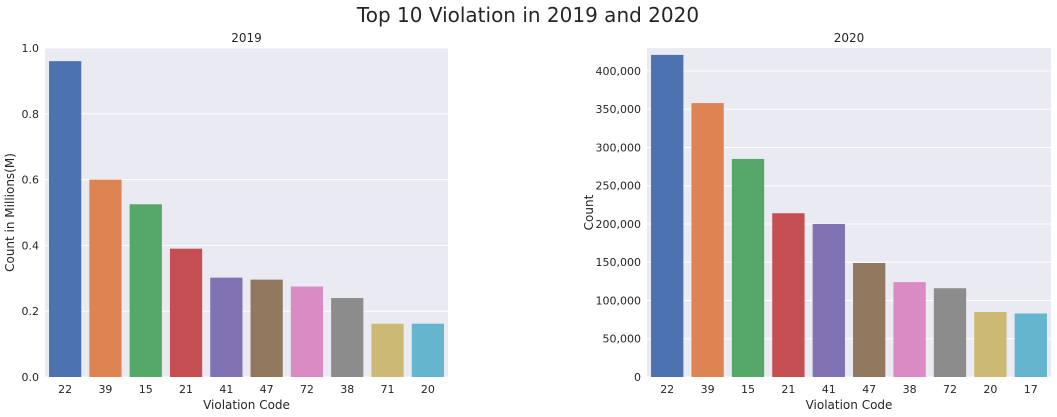 This screenshot has height=417, width=1057. Describe the element at coordinates (246, 38) in the screenshot. I see `chart-title: 2019` at that location.